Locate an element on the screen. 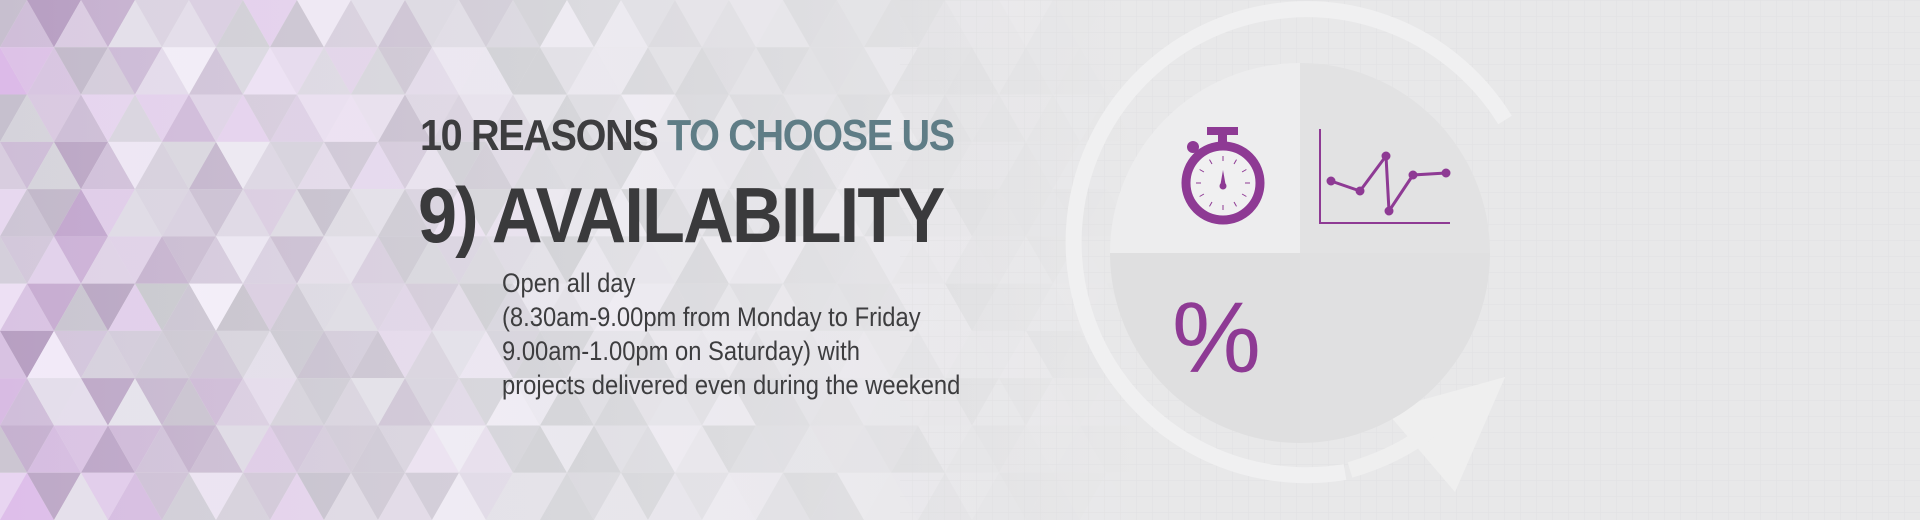 This screenshot has height=520, width=1920. section-title: 10 REASONS TO CHOOSE US is located at coordinates (687, 136).